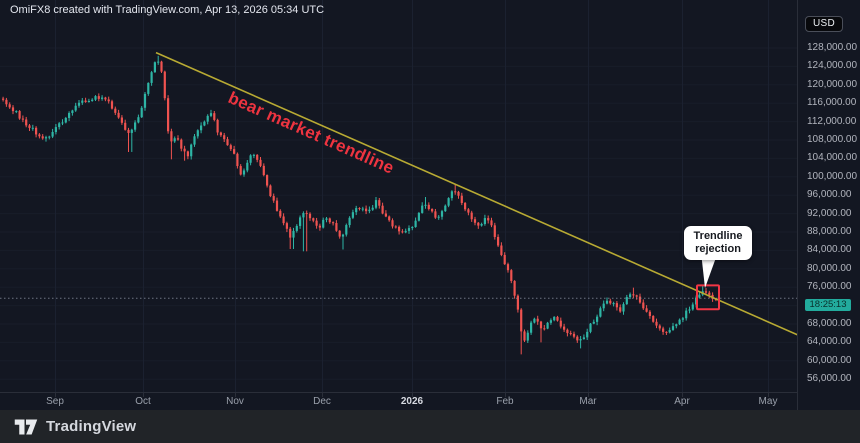 This screenshot has height=443, width=860. What do you see at coordinates (829, 342) in the screenshot?
I see `price-axis-label: 64,000.00` at bounding box center [829, 342].